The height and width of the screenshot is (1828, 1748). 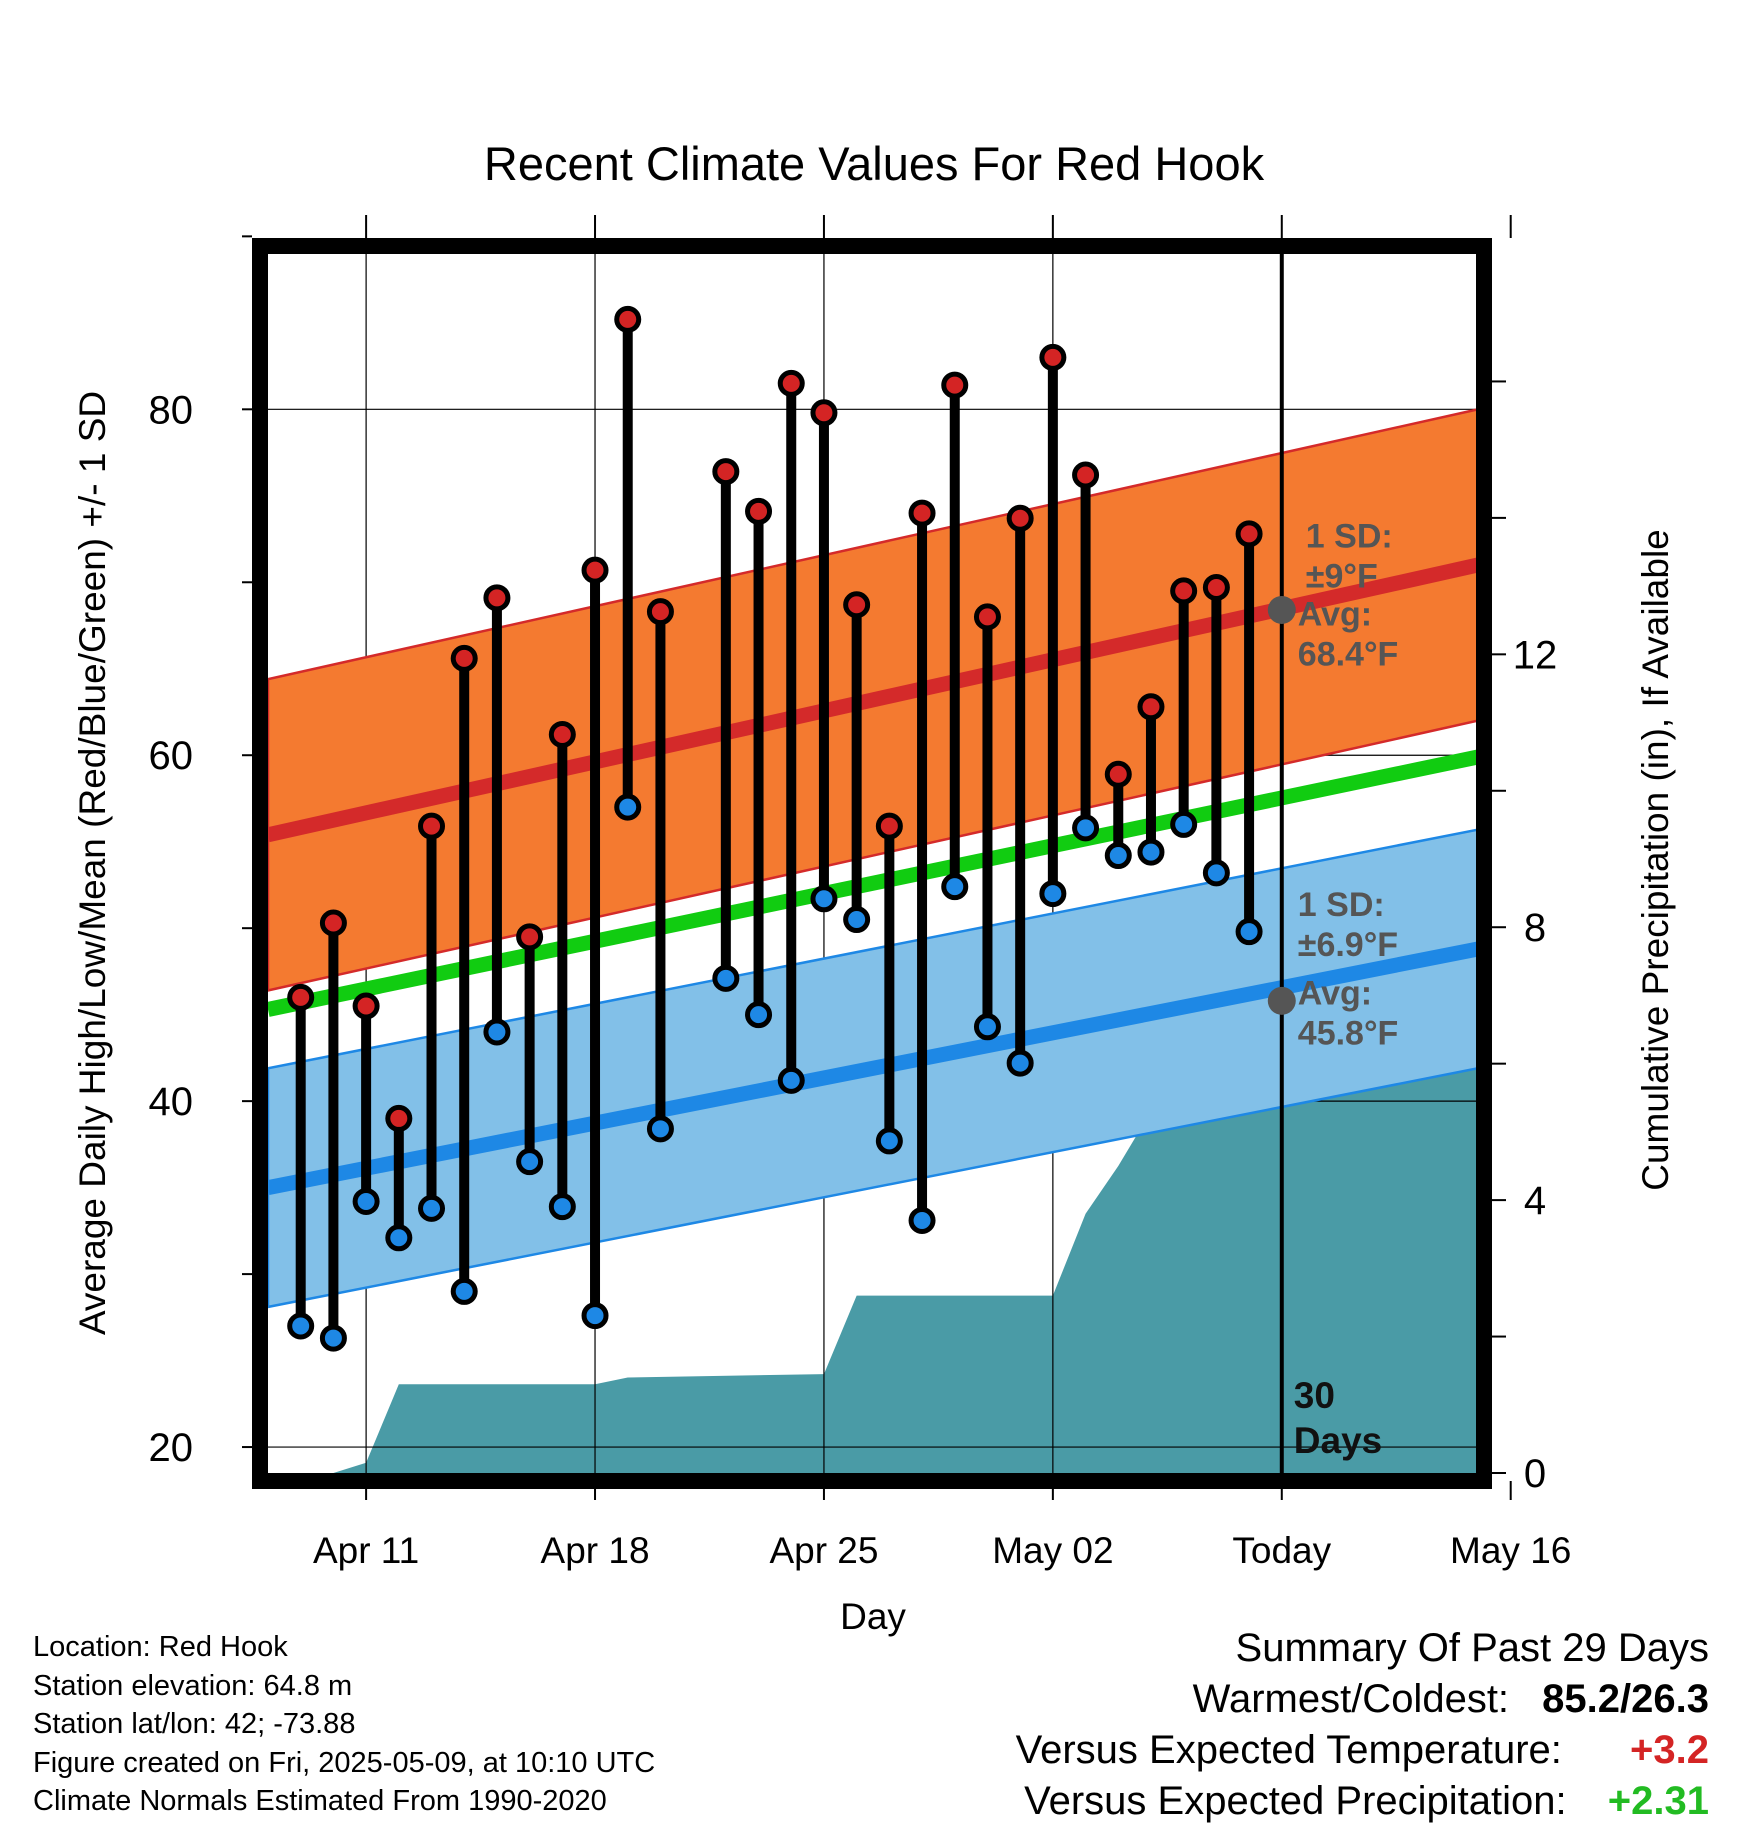 What do you see at coordinates (1295, 1801) in the screenshot?
I see `precip-departure-label: Versus Expected Precipitation:` at bounding box center [1295, 1801].